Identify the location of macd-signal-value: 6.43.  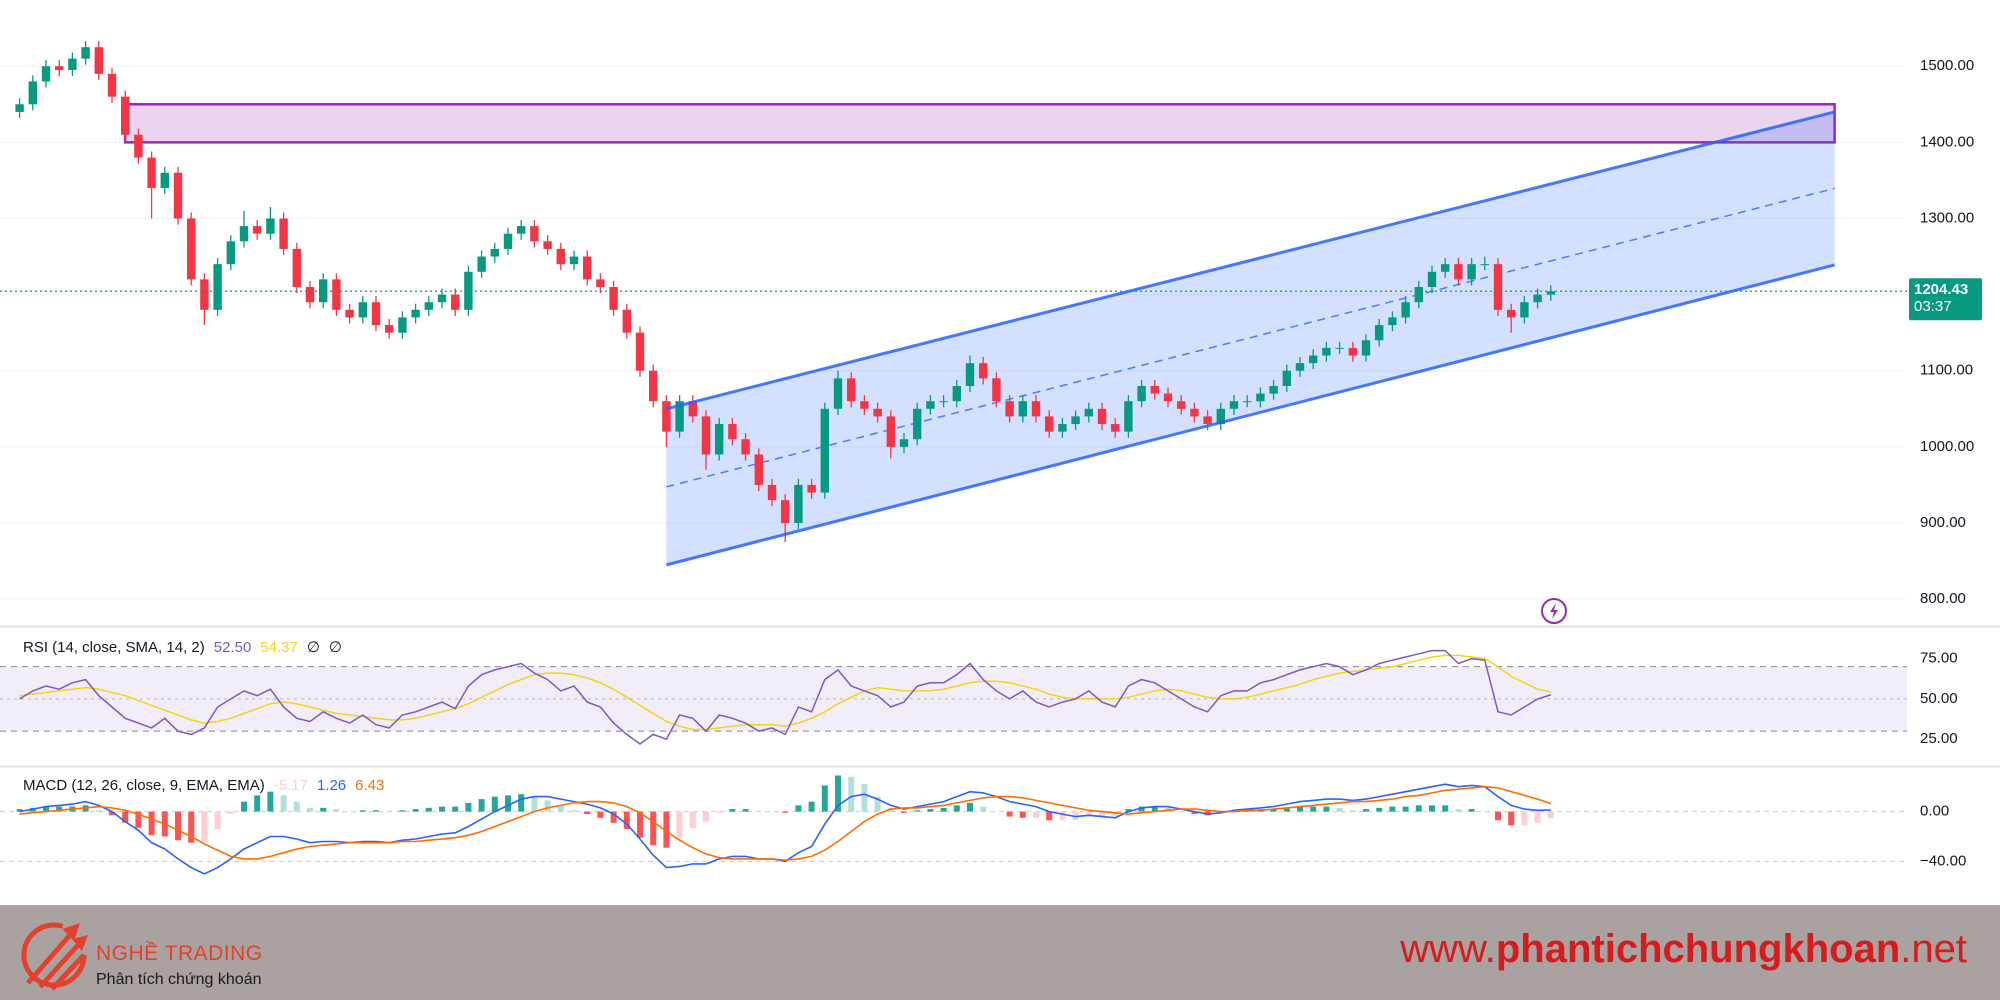
(370, 785).